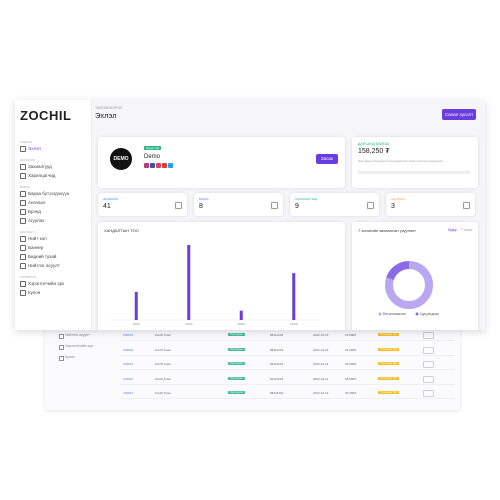 Image resolution: width=500 pixels, height=500 pixels. Describe the element at coordinates (351, 335) in the screenshot. I see `cell: 15,000₮` at that location.